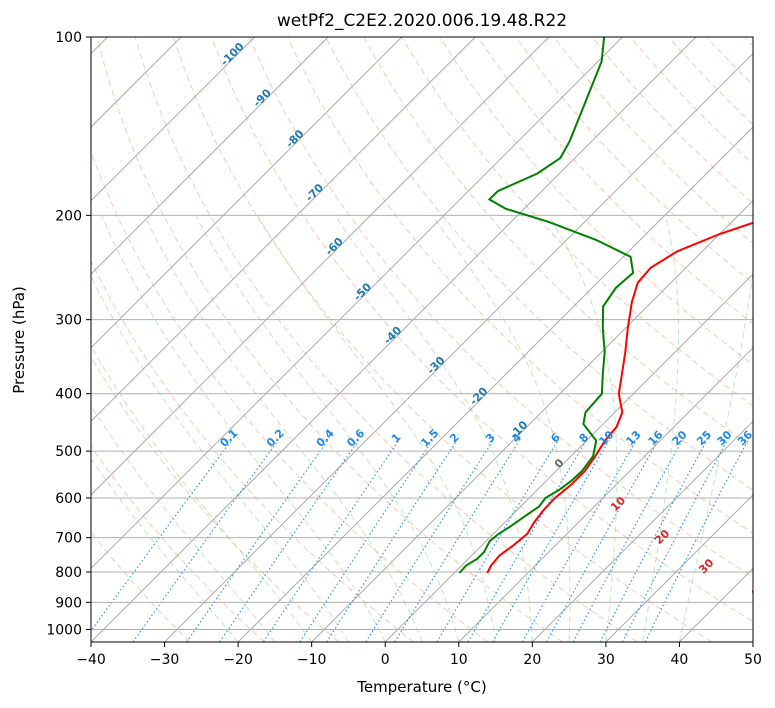 This screenshot has height=708, width=775. What do you see at coordinates (275, 438) in the screenshot?
I see `mixing-ratio-label: 0.2` at bounding box center [275, 438].